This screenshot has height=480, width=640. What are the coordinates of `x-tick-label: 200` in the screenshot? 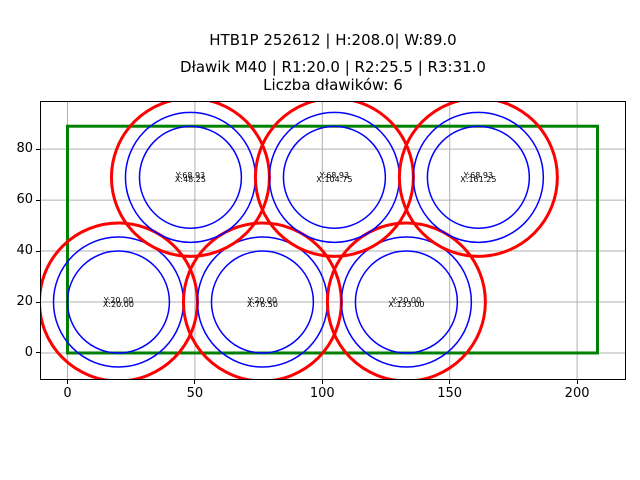 It's located at (577, 393).